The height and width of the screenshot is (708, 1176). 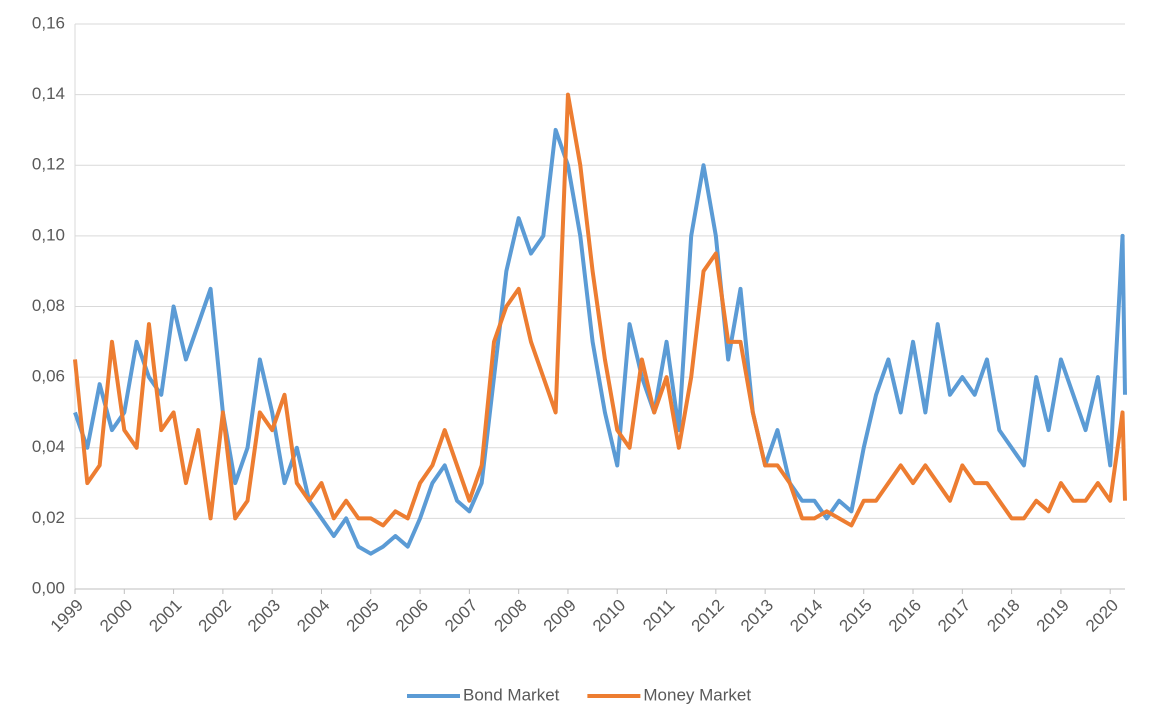 I want to click on x-tick-label: 2000, so click(x=116, y=616).